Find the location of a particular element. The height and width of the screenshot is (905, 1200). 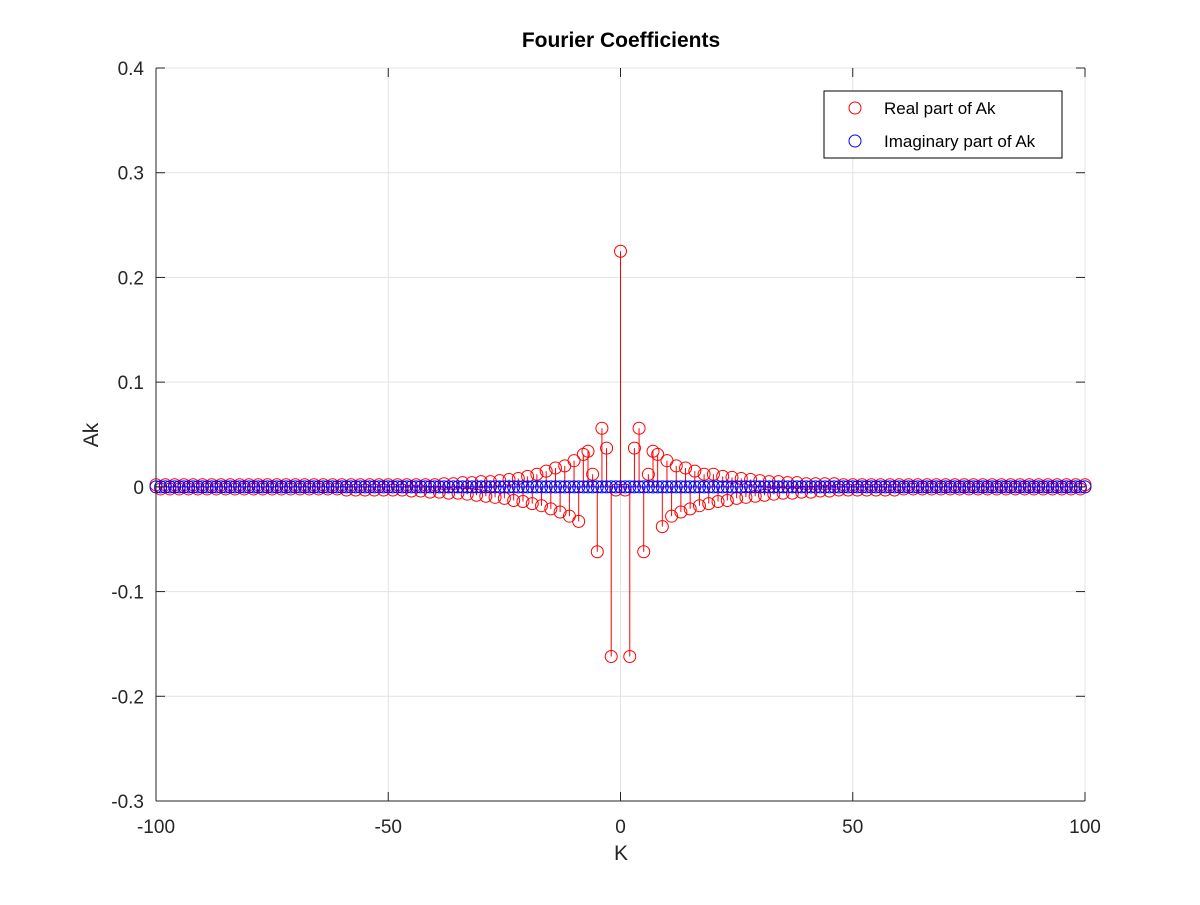

legend: Real part of Ak Imaginary part of Ak is located at coordinates (943, 124).